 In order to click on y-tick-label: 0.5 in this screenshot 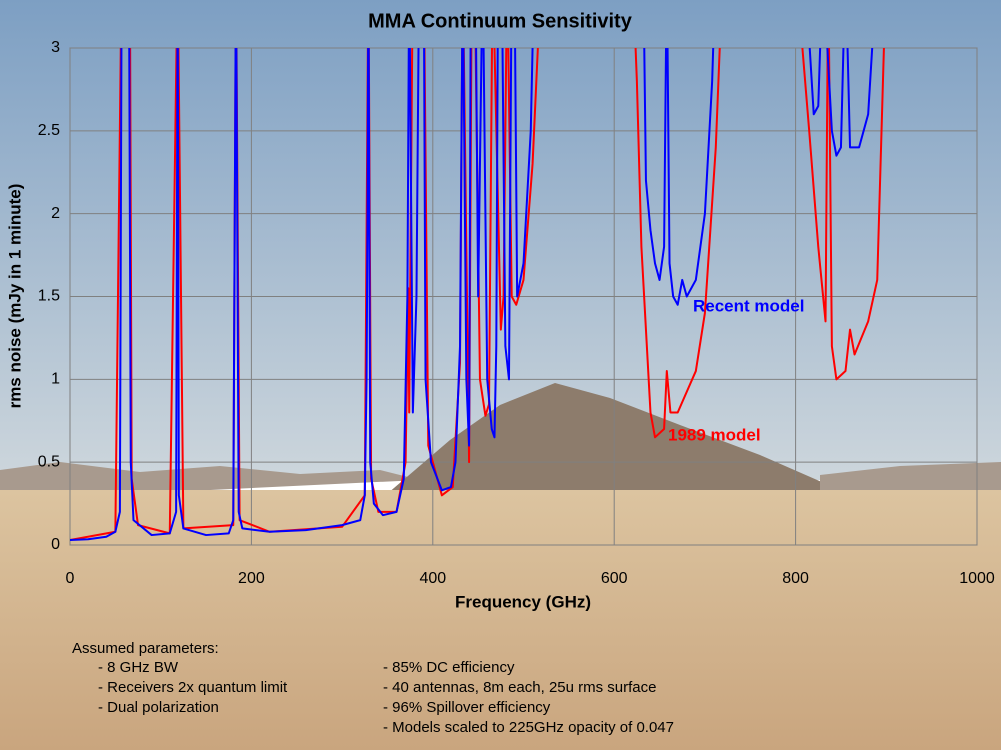, I will do `click(49, 461)`.